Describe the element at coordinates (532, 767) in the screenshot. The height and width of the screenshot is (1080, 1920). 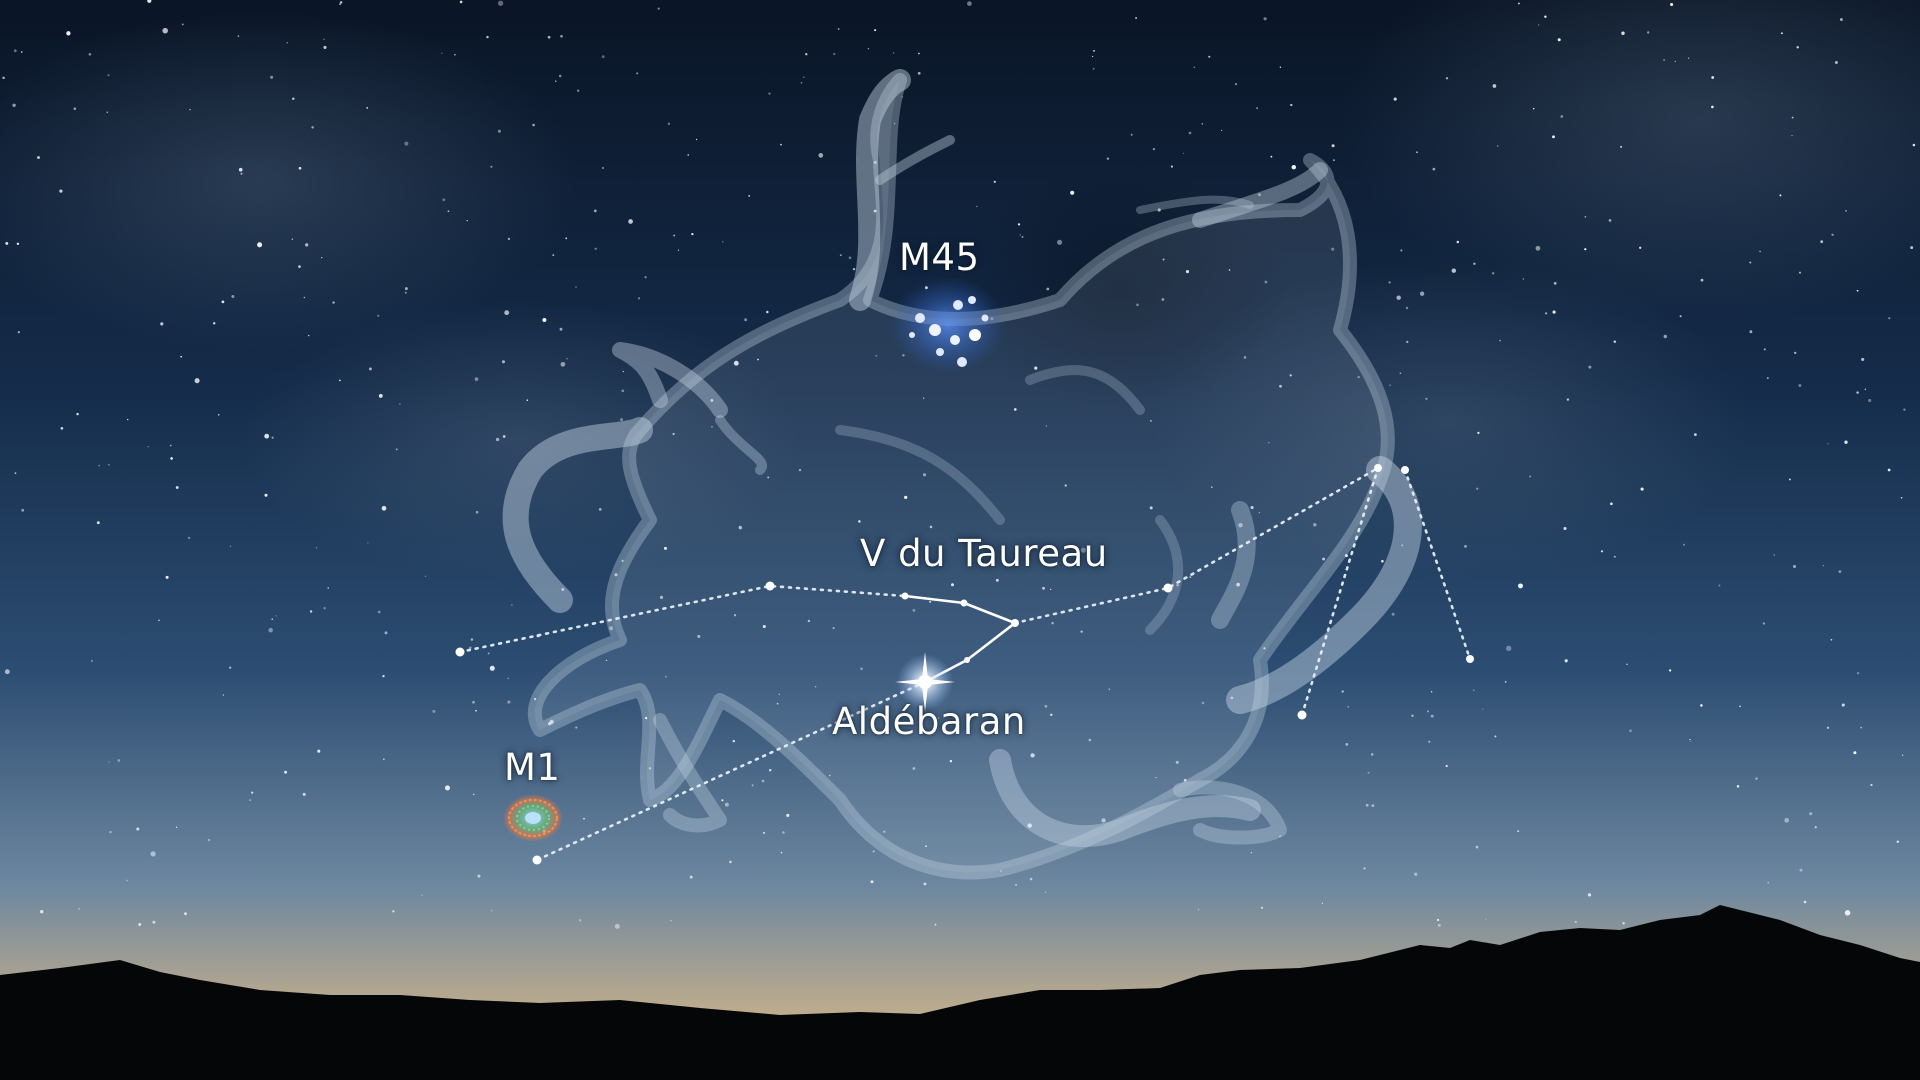
I see `label-m1: M1` at that location.